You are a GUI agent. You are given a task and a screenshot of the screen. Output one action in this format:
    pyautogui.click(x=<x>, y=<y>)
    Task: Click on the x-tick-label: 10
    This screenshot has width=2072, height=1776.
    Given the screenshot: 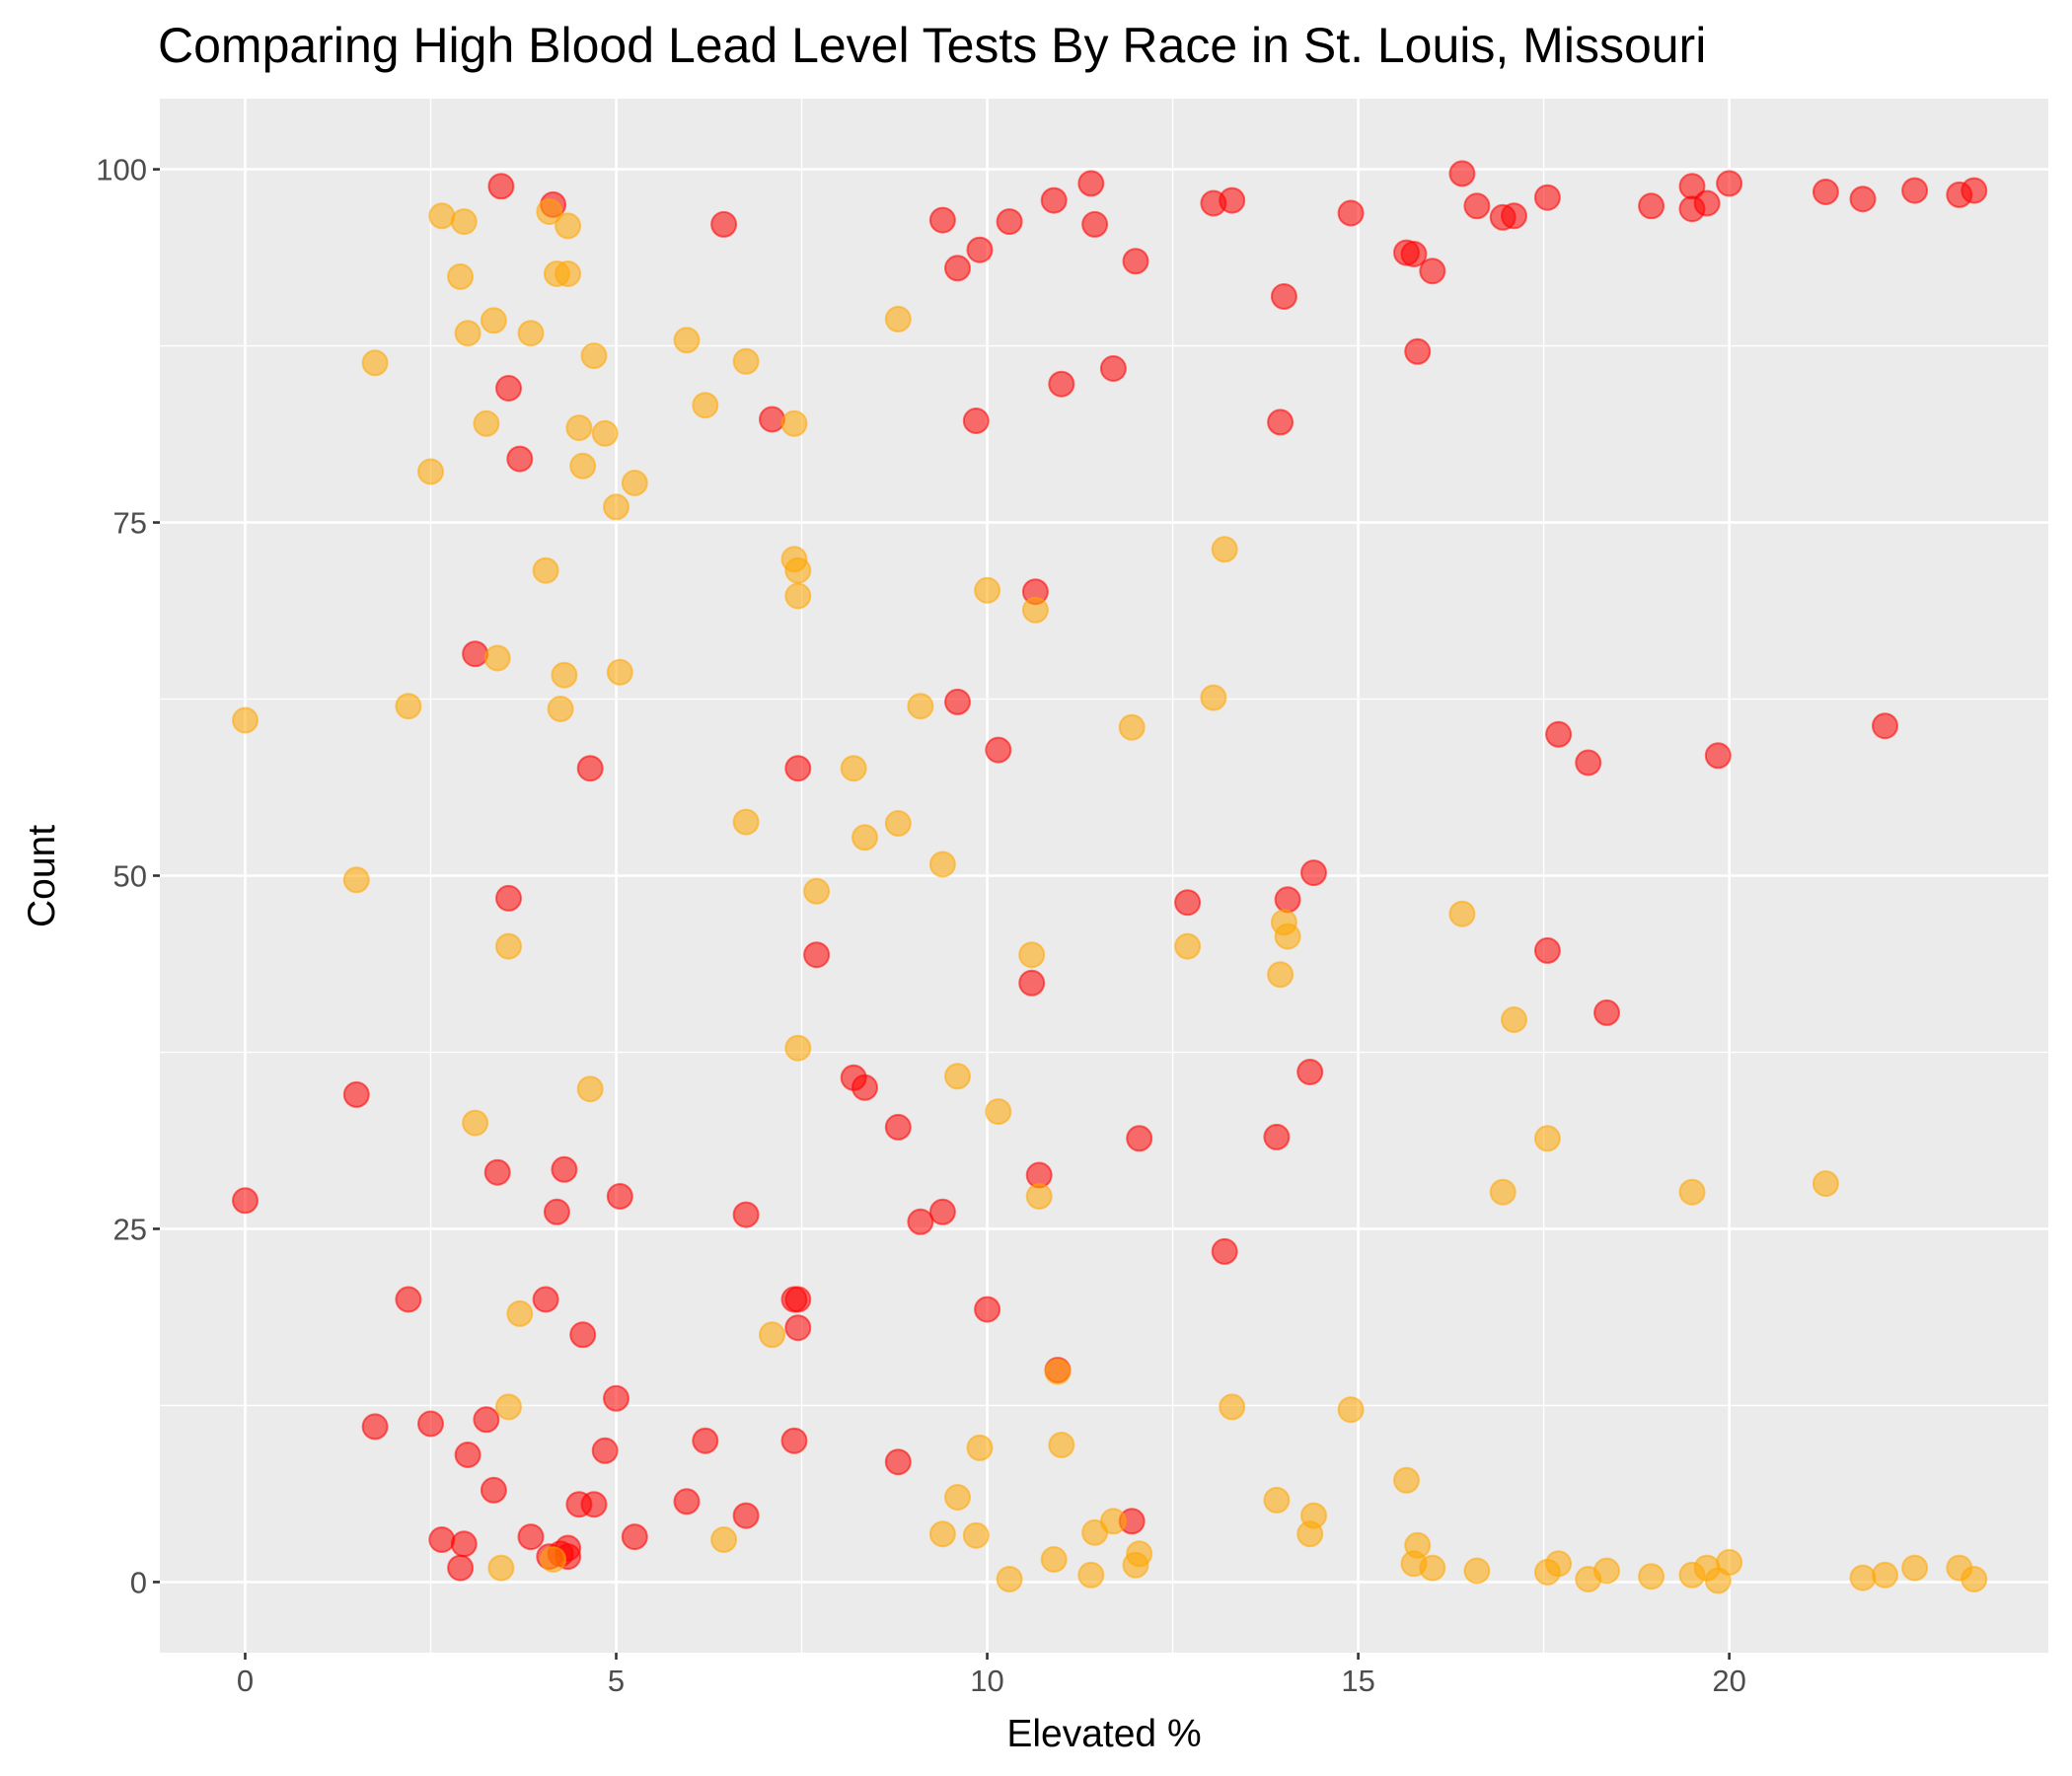 What is the action you would take?
    pyautogui.click(x=987, y=1681)
    